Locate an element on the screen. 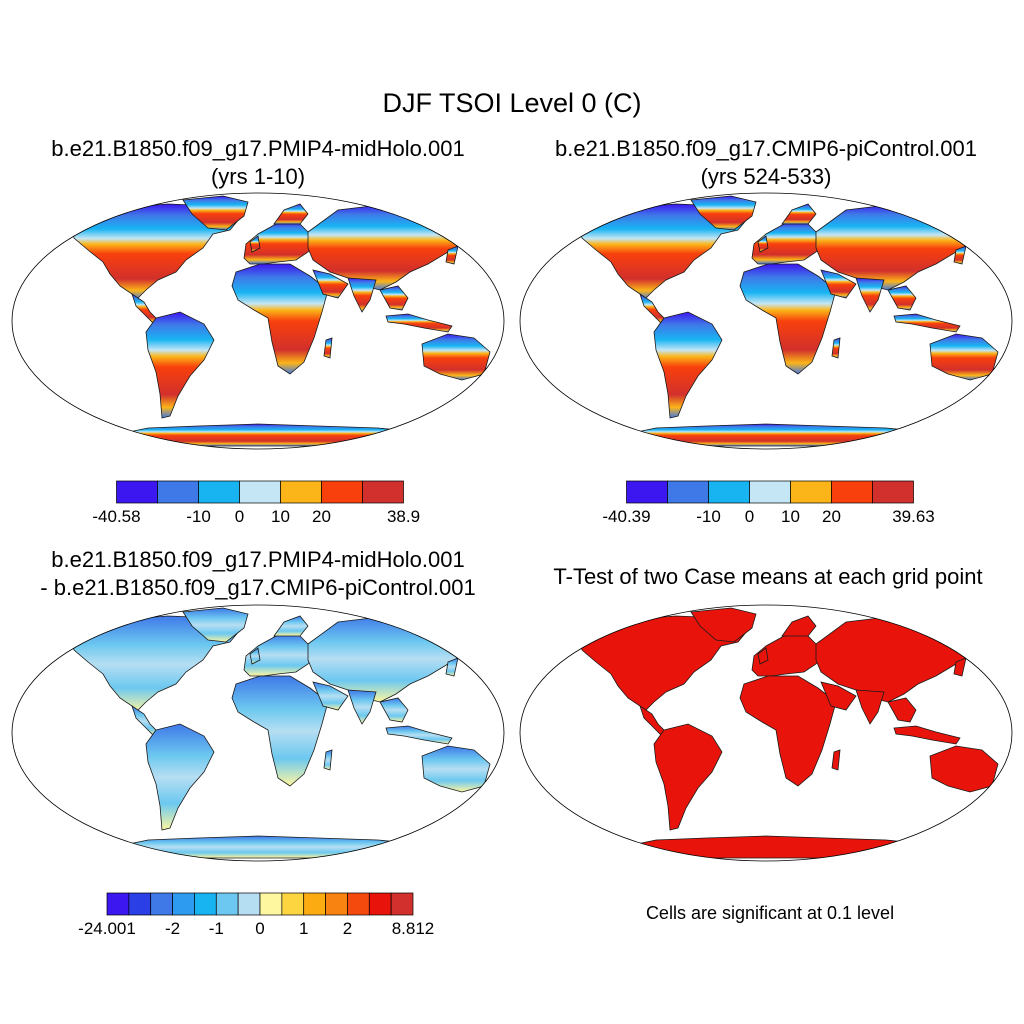 This screenshot has width=1024, height=1024. map-ttest is located at coordinates (766, 733).